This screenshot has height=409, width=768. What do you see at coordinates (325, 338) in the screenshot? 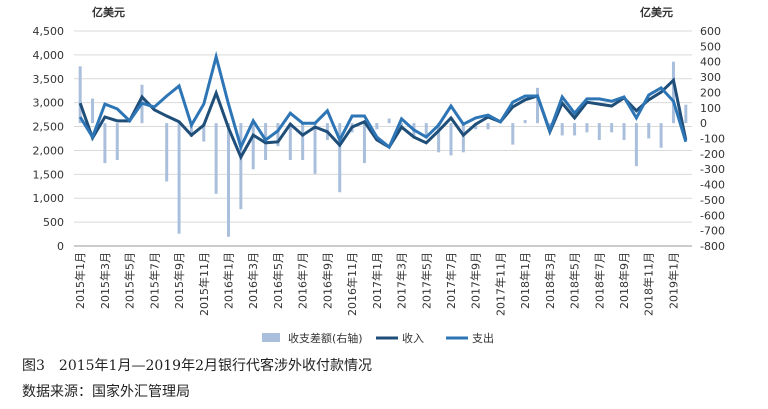
I see `legend-label: 收支差额(右轴)` at bounding box center [325, 338].